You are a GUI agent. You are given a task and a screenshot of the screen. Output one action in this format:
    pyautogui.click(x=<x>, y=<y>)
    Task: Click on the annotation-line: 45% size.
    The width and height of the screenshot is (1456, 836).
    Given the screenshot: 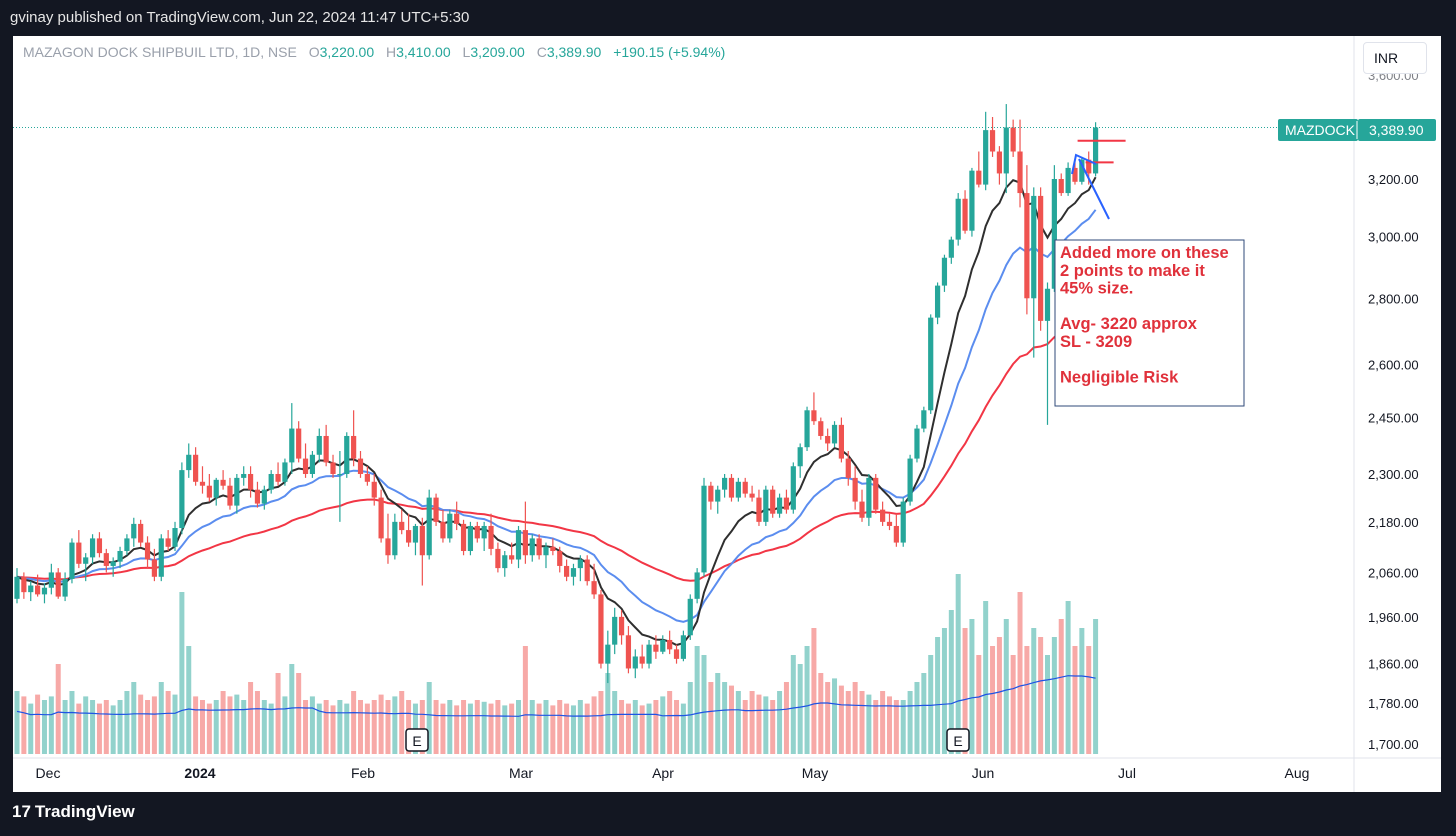 What is the action you would take?
    pyautogui.click(x=1096, y=289)
    